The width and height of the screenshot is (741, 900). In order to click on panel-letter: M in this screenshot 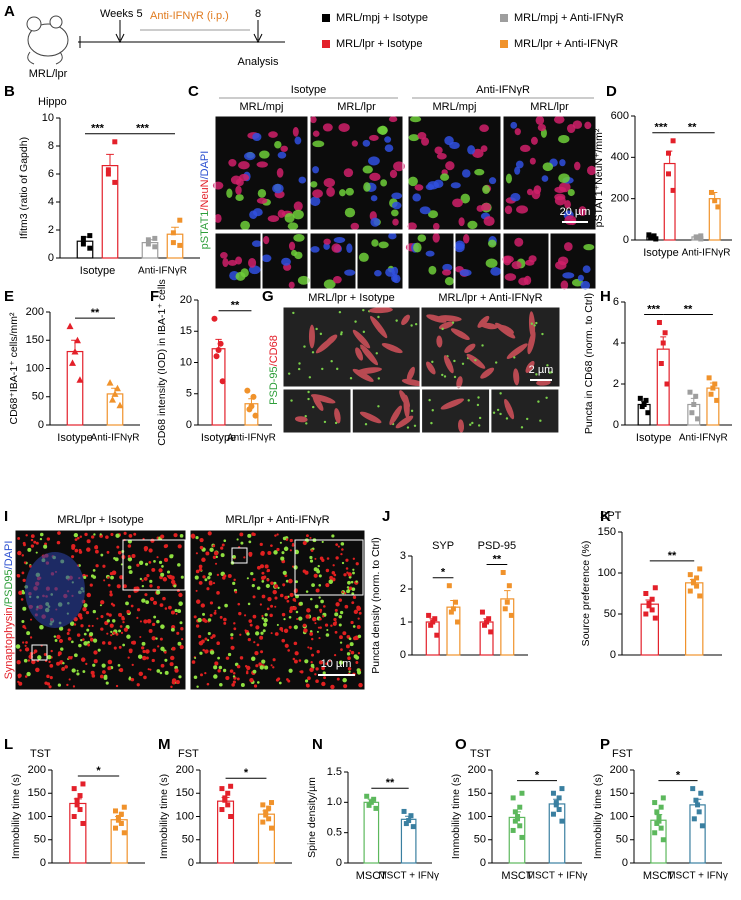, I will do `click(164, 744)`.